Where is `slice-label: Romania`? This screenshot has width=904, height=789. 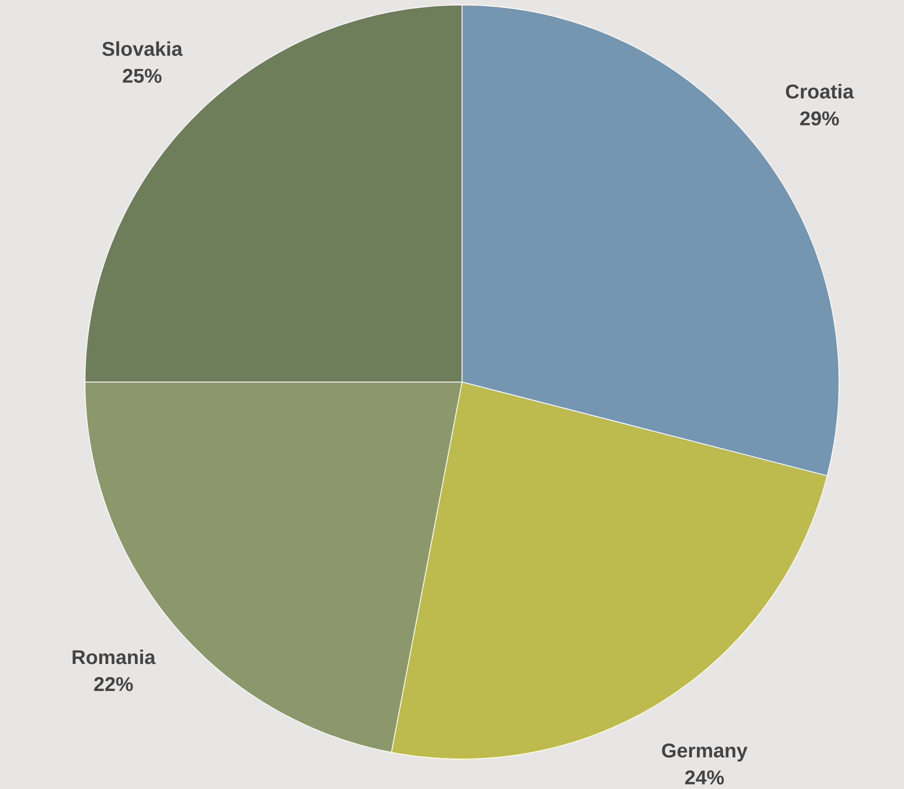
slice-label: Romania is located at coordinates (114, 657).